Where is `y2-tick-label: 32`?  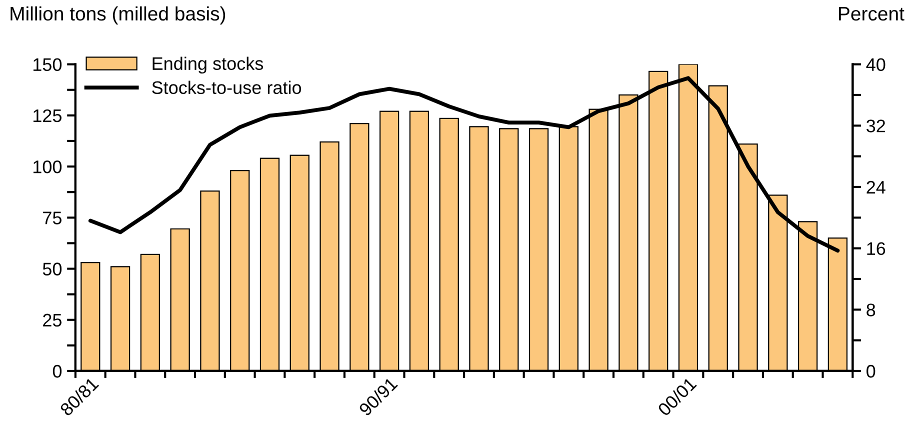
y2-tick-label: 32 is located at coordinates (876, 126).